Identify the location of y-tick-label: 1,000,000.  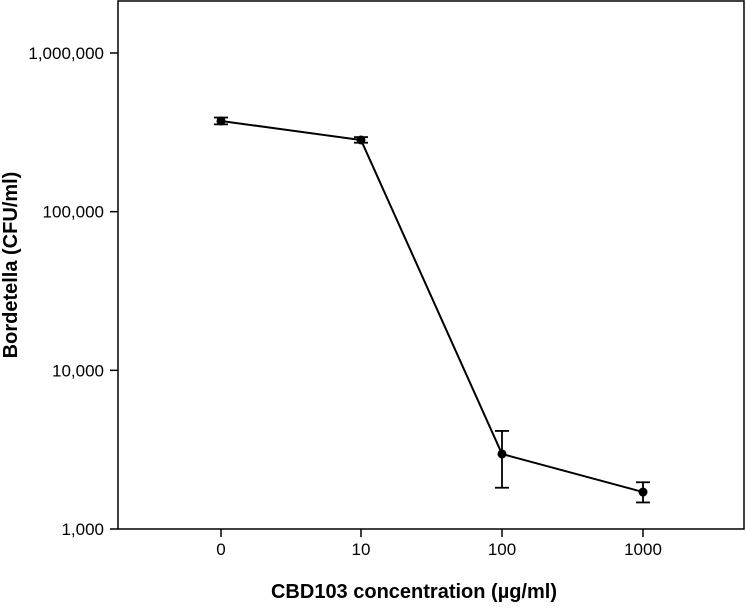
(66, 53).